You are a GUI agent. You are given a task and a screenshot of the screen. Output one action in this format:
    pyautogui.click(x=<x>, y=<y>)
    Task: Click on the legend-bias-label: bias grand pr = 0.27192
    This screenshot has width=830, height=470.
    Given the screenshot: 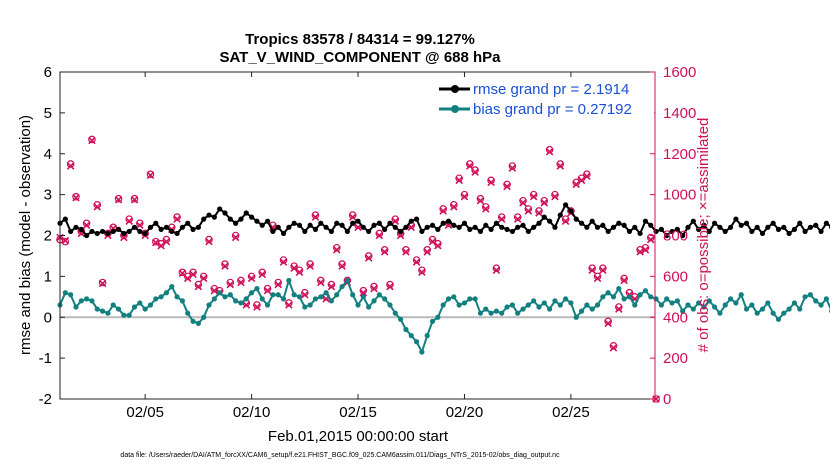 What is the action you would take?
    pyautogui.click(x=552, y=109)
    